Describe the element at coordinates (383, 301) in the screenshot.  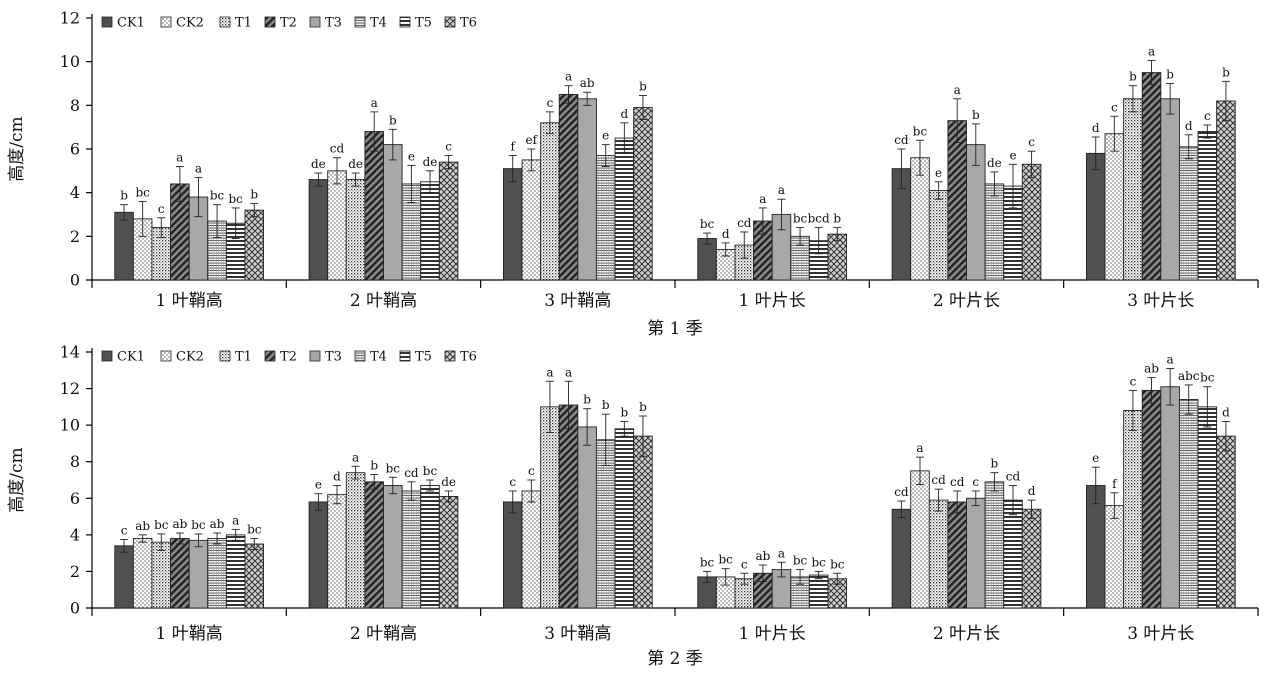
I see `category-label: 2 叶鞘高` at that location.